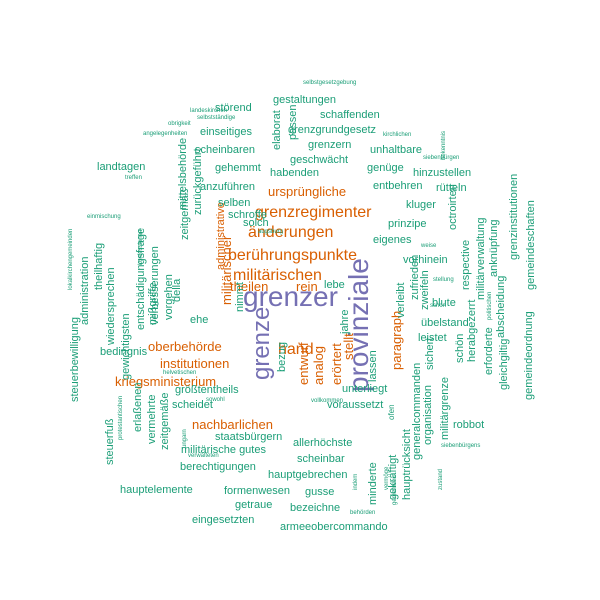  What do you see at coordinates (152, 419) in the screenshot?
I see `word-vermehrte: vermehrte` at bounding box center [152, 419].